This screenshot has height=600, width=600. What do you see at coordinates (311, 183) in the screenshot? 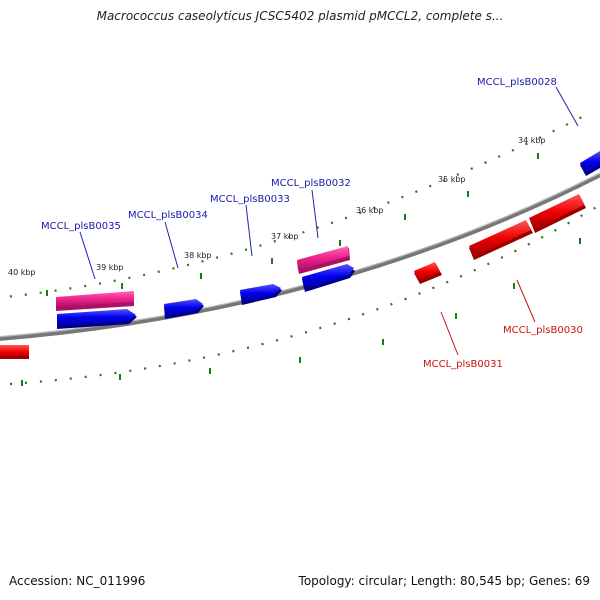
I see `gene-label-mccl-plsb0032: MCCL_plsB0032` at bounding box center [311, 183].